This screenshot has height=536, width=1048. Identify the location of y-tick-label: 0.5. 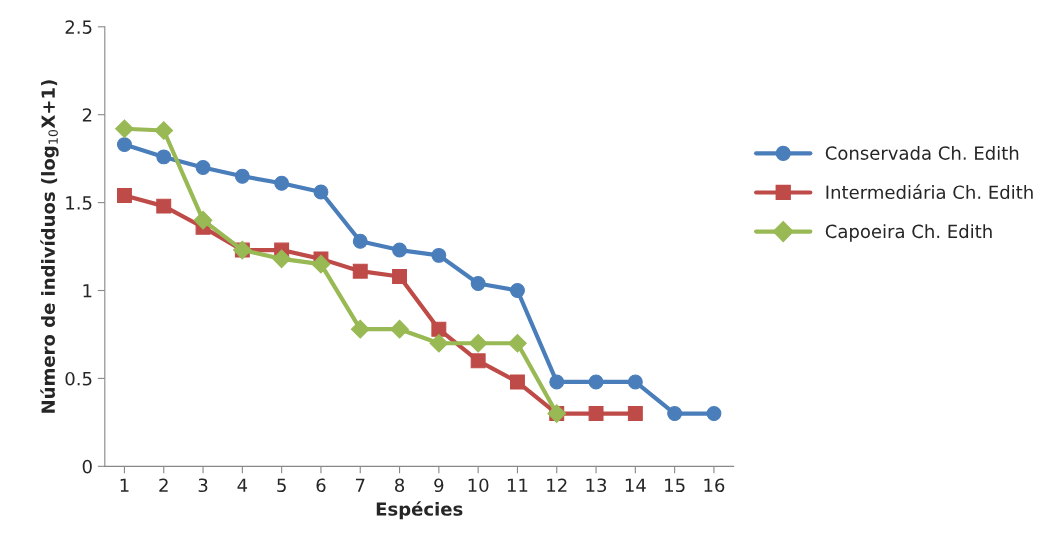
(78, 378).